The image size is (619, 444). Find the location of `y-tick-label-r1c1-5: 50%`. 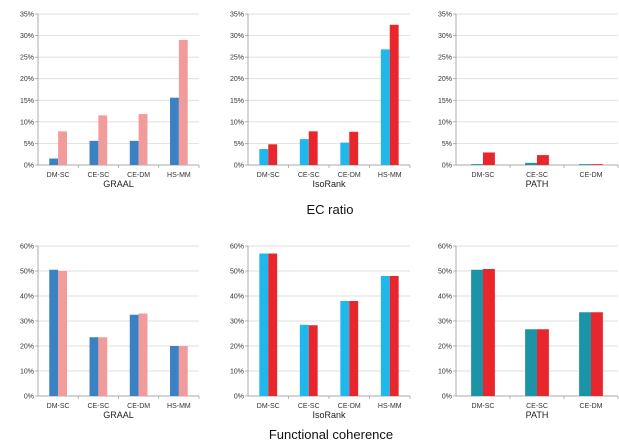

y-tick-label-r1c1-5: 50% is located at coordinates (237, 272).